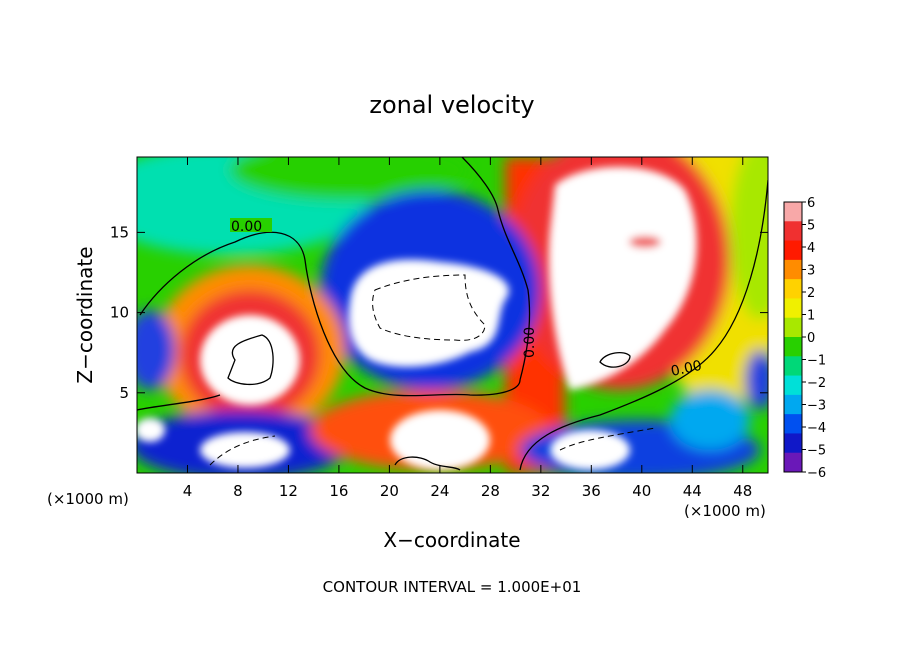  Describe the element at coordinates (124, 393) in the screenshot. I see `y-tick-label-0: 5` at that location.